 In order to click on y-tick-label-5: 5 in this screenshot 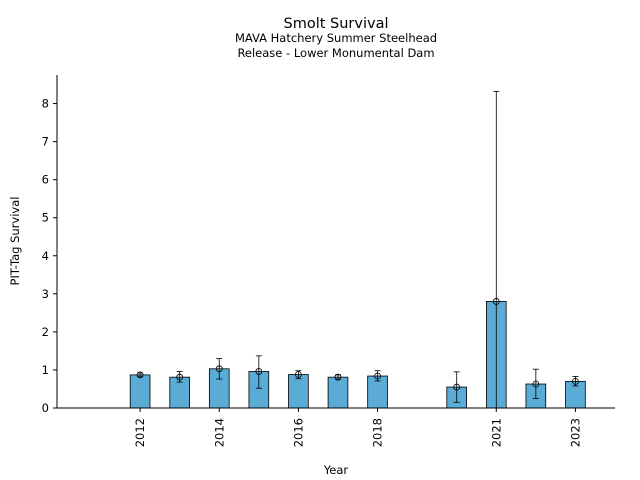, I will do `click(45, 218)`.